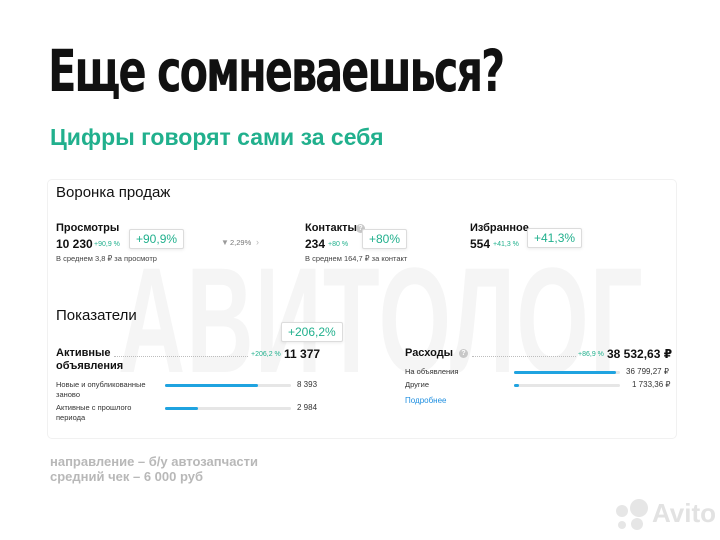 Image resolution: width=720 pixels, height=540 pixels. Describe the element at coordinates (591, 354) in the screenshot. I see `expenses-delta: +86,9 %` at that location.